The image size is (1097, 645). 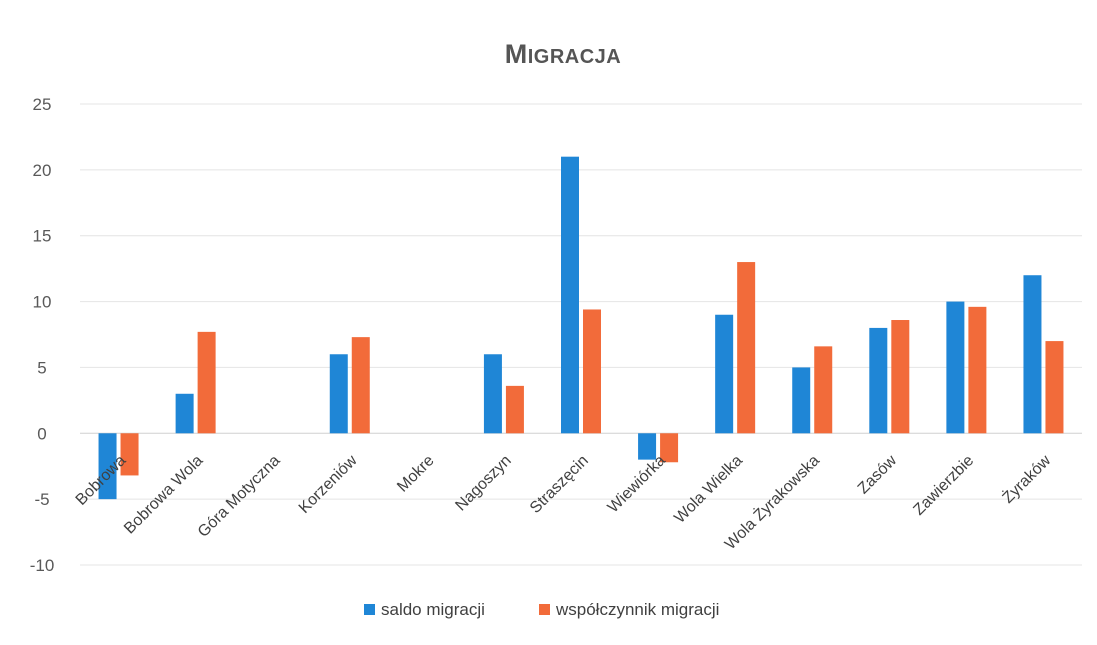 What do you see at coordinates (637, 609) in the screenshot?
I see `legend-label: współczynnik migracji` at bounding box center [637, 609].